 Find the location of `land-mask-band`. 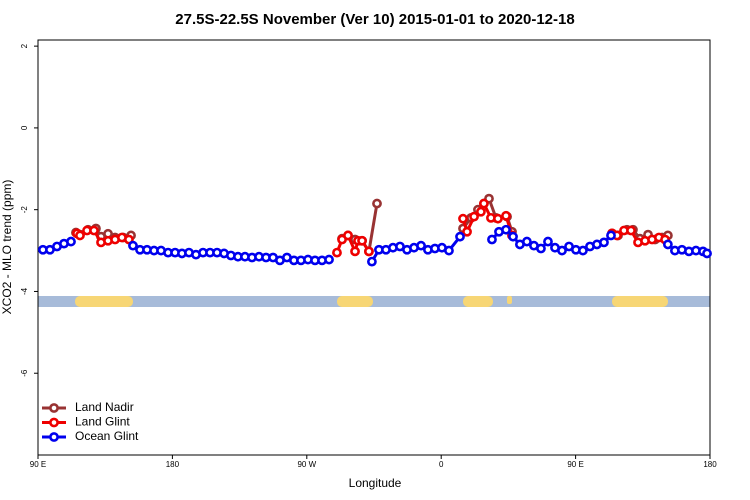

land-mask-band is located at coordinates (374, 301).